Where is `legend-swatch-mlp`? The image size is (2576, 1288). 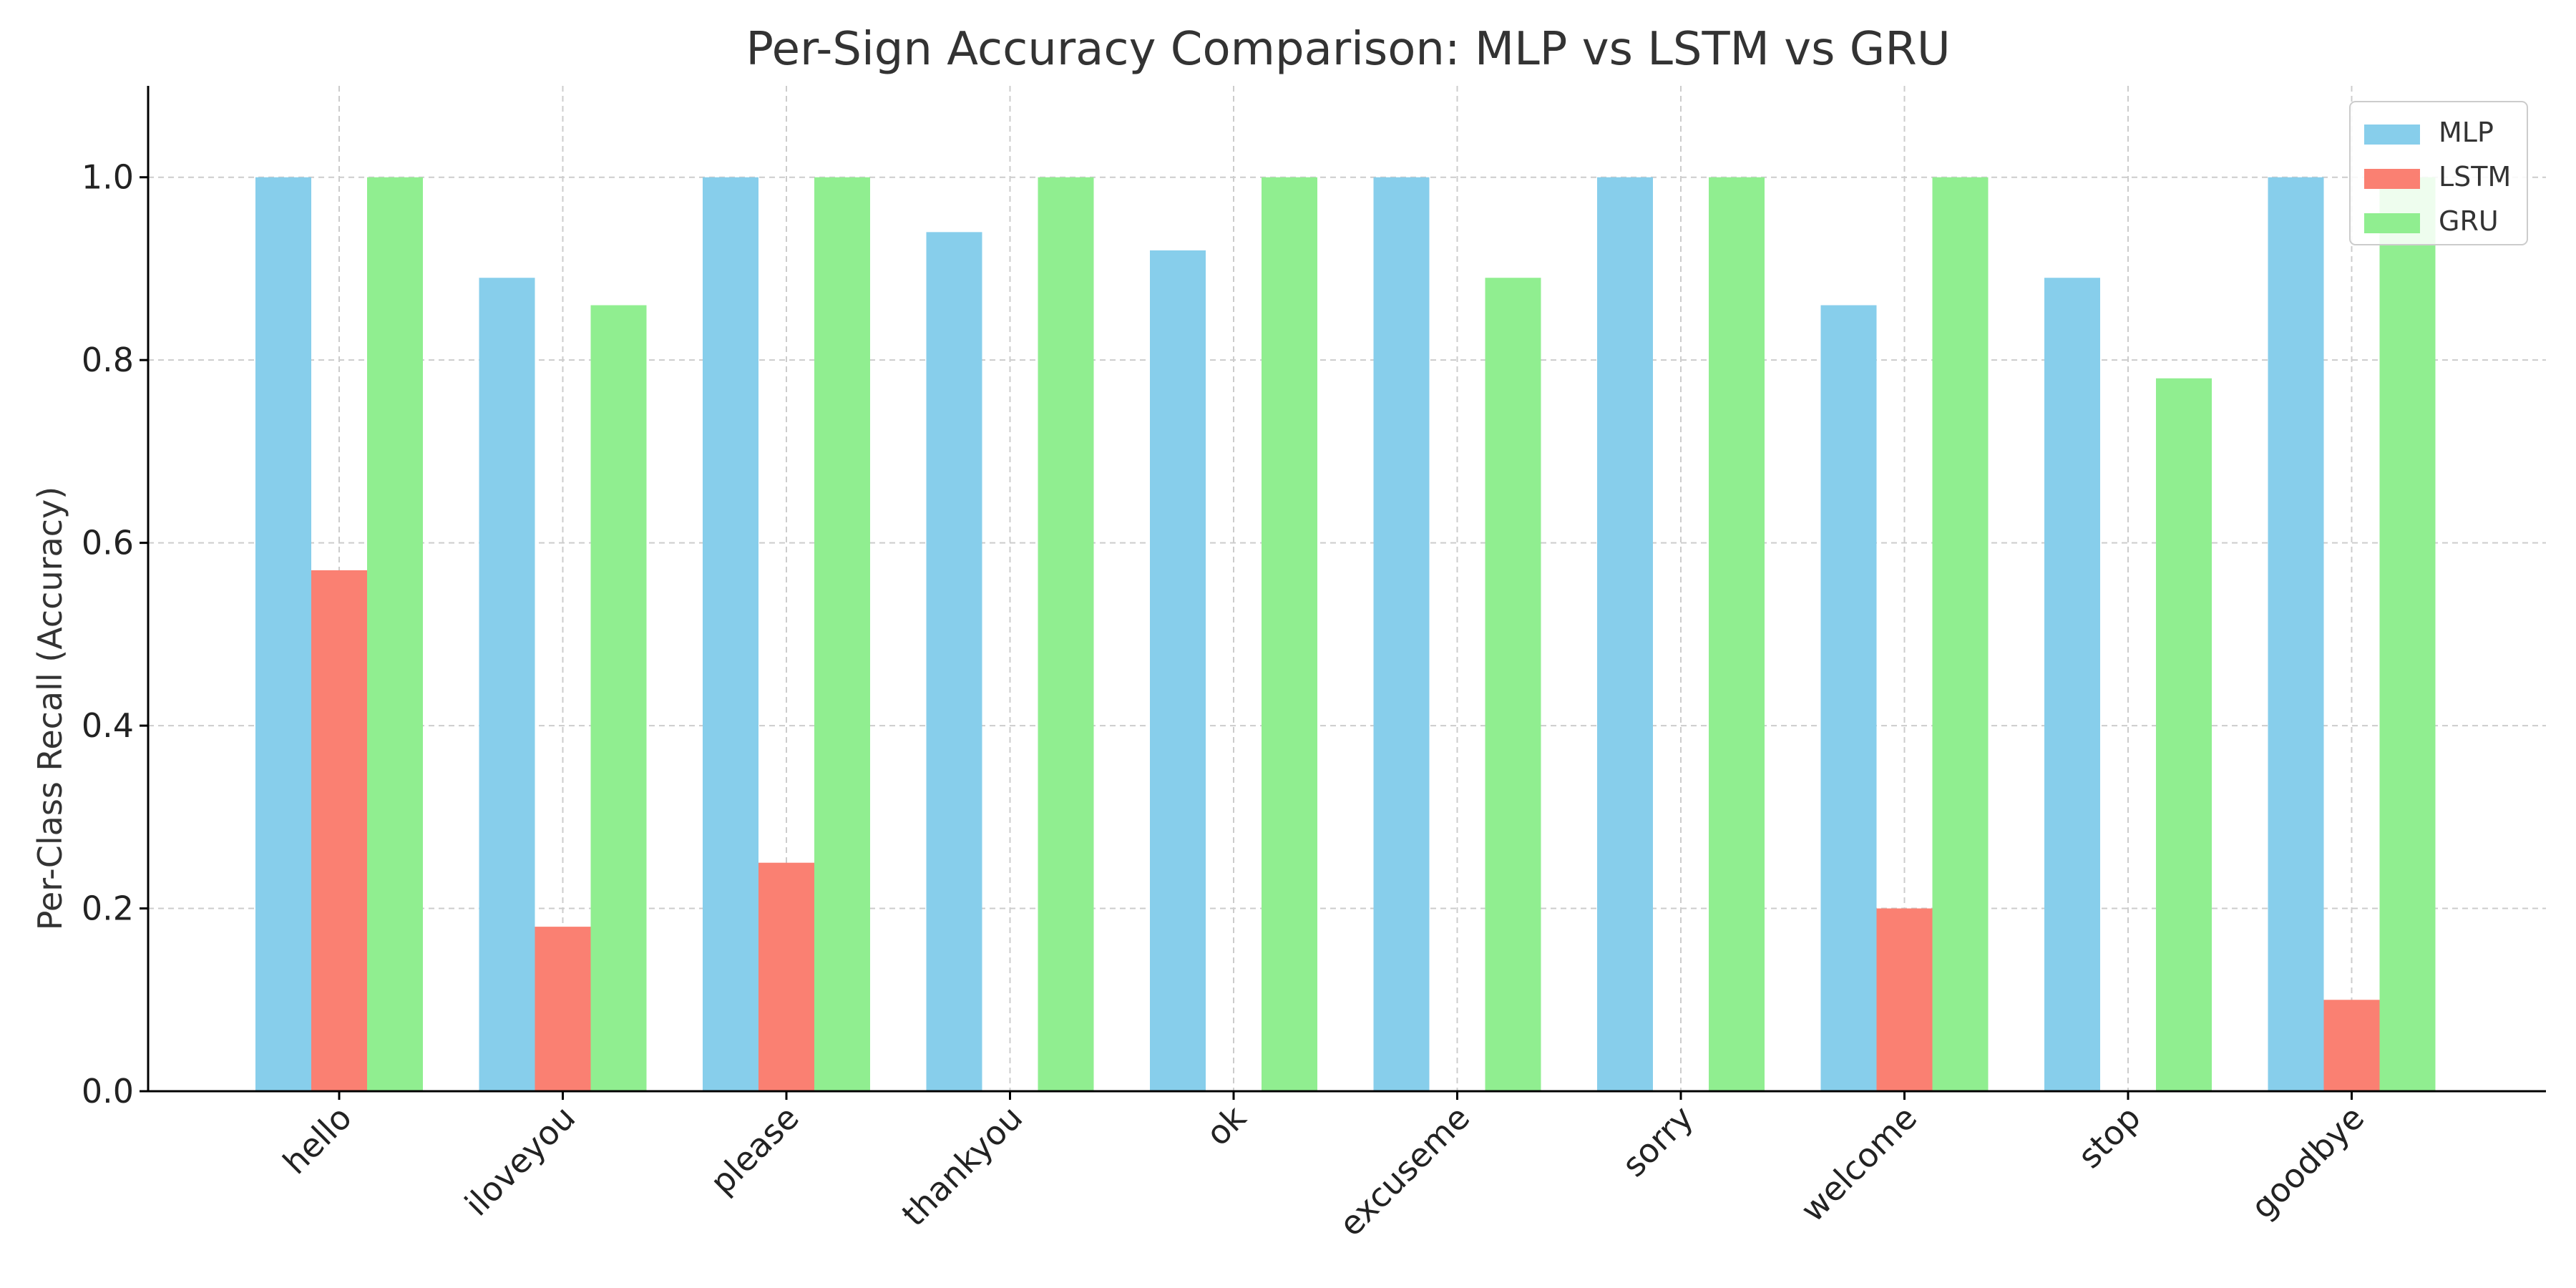 legend-swatch-mlp is located at coordinates (2392, 135).